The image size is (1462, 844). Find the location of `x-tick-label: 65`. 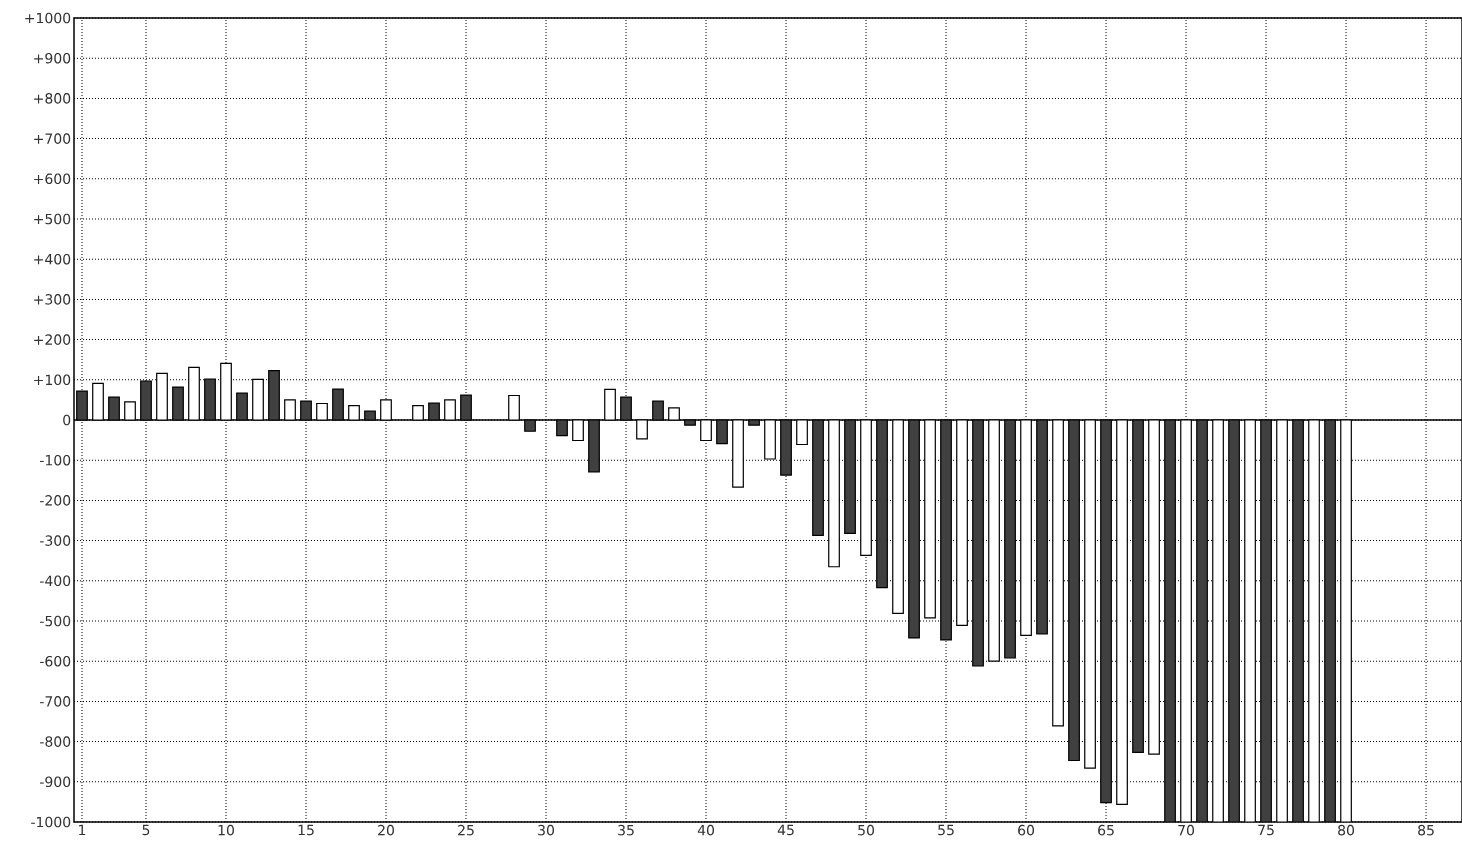

x-tick-label: 65 is located at coordinates (1106, 830).